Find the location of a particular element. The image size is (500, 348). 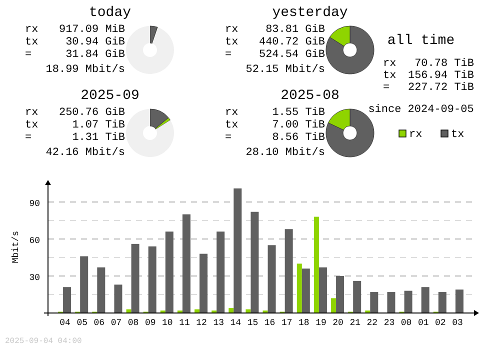

x-tick-label: 17 is located at coordinates (286, 323).